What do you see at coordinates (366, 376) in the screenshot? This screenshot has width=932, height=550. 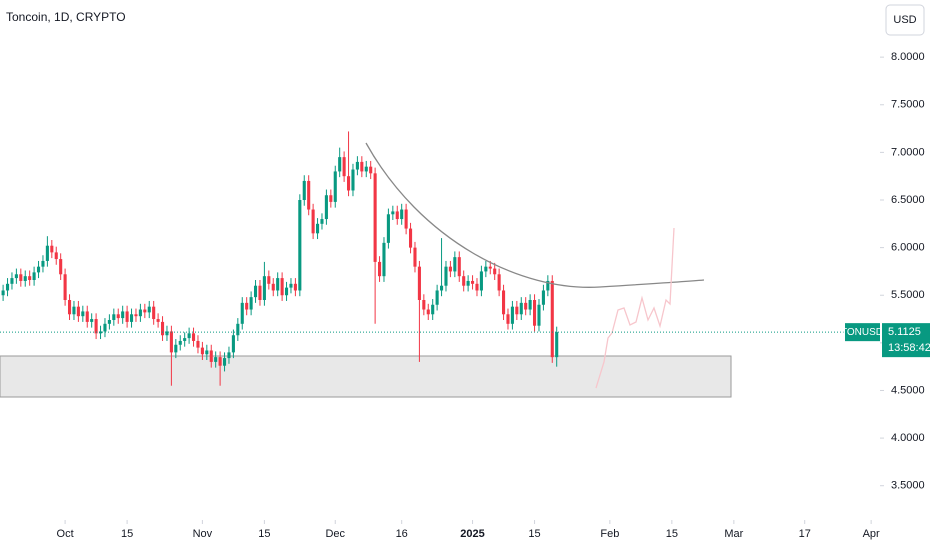 I see `zone-box` at bounding box center [366, 376].